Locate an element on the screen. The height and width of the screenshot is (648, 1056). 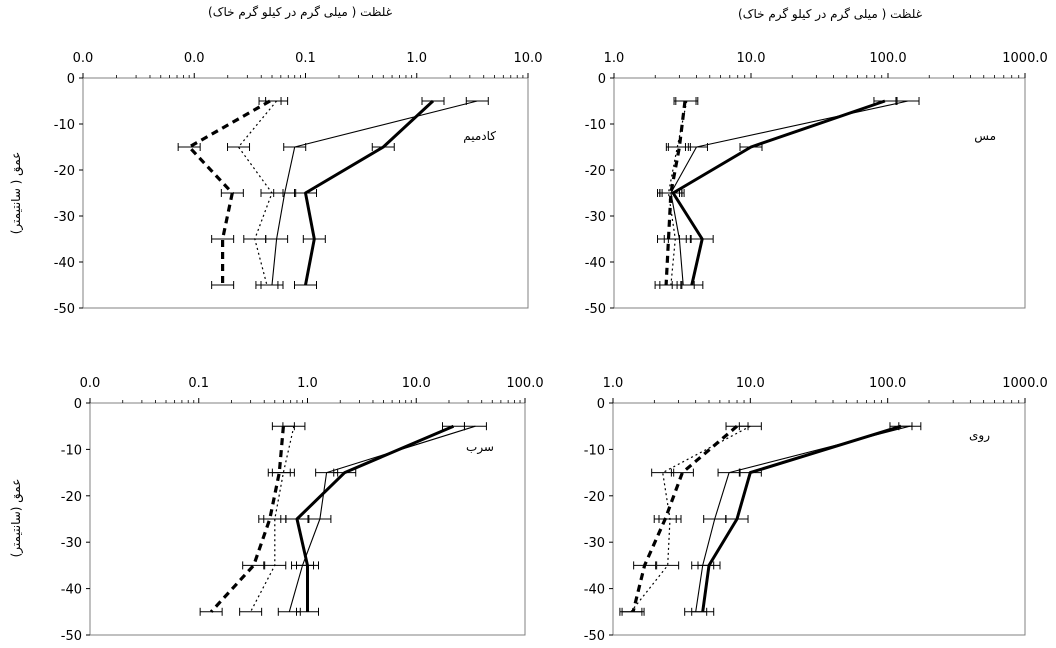
panel-label: روی is located at coordinates (979, 435).